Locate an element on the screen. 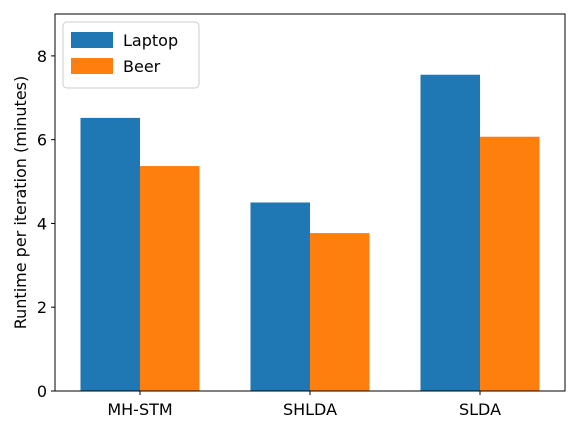 The image size is (576, 432). y-axis-ticks: 0 2 4 6 8 is located at coordinates (46, 224).